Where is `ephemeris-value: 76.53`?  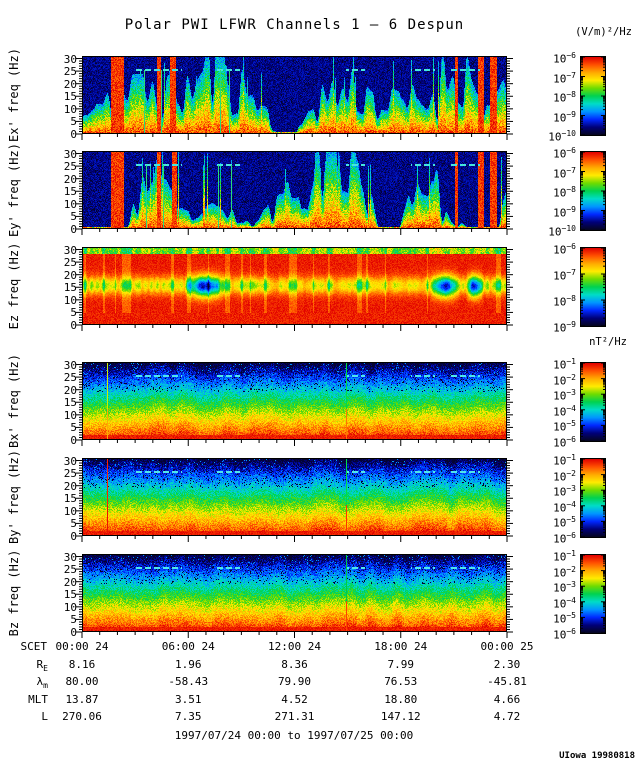
ephemeris-value: 76.53 is located at coordinates (401, 681).